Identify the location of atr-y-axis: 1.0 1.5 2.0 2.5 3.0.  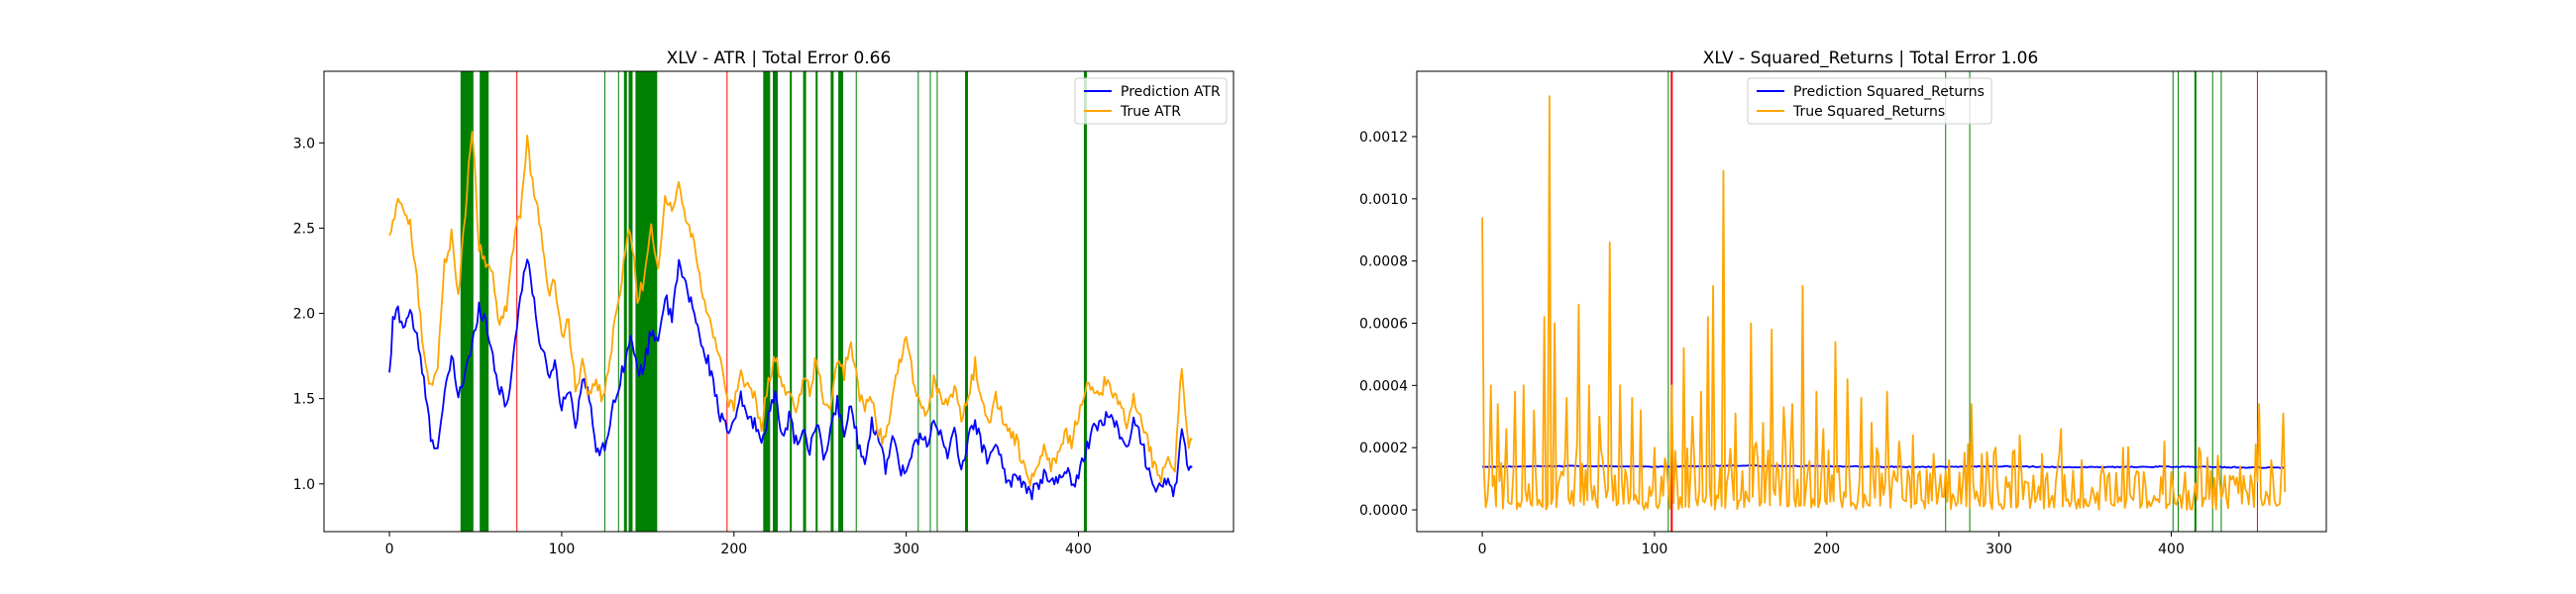
(308, 315).